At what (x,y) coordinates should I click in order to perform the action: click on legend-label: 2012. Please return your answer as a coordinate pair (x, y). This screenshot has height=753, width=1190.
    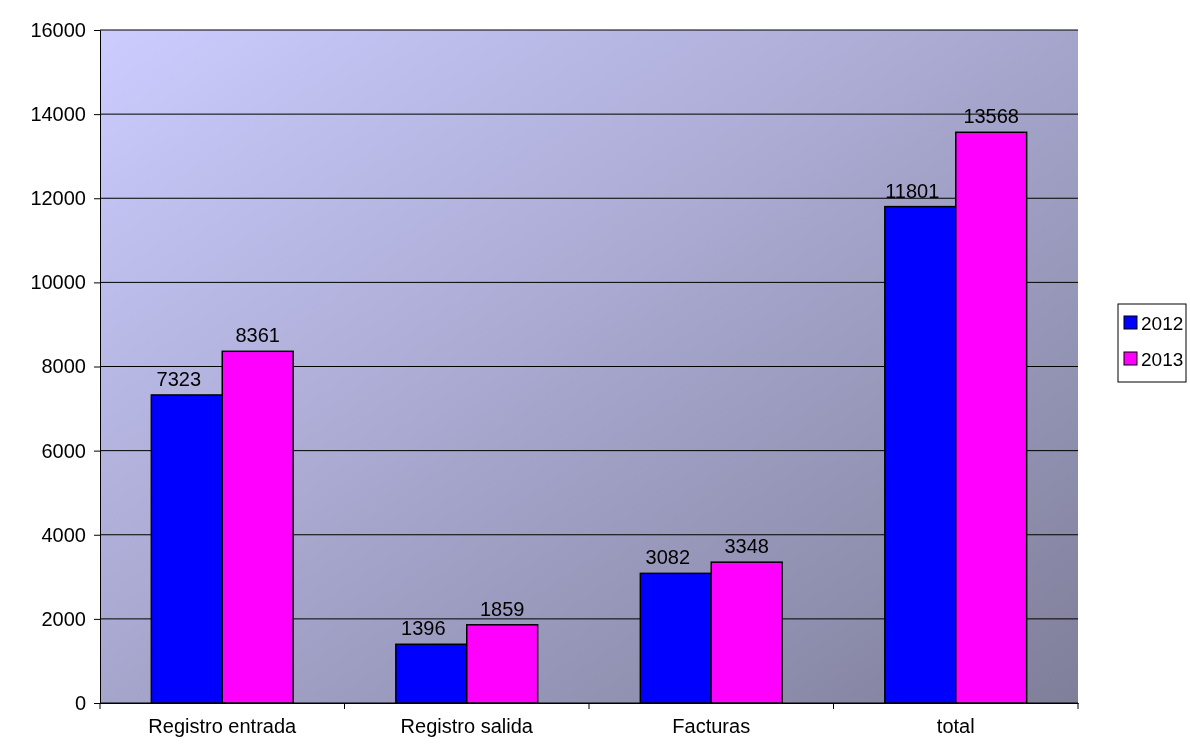
    Looking at the image, I should click on (1162, 323).